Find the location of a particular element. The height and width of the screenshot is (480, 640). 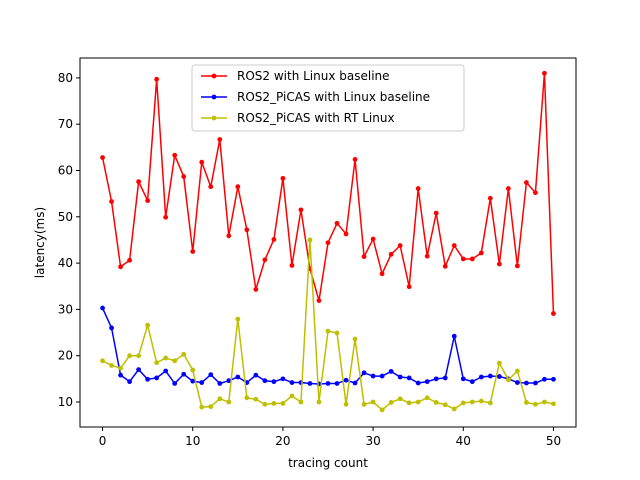

y-tick-label: 40 is located at coordinates (65, 263).